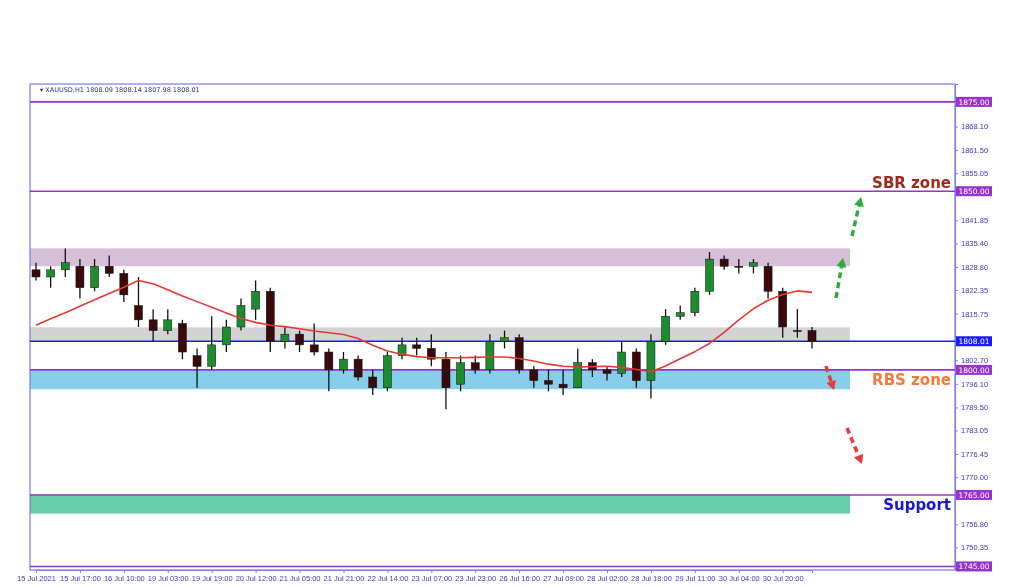 This screenshot has width=1024, height=587. Describe the element at coordinates (917, 504) in the screenshot. I see `annotation: Support` at that location.